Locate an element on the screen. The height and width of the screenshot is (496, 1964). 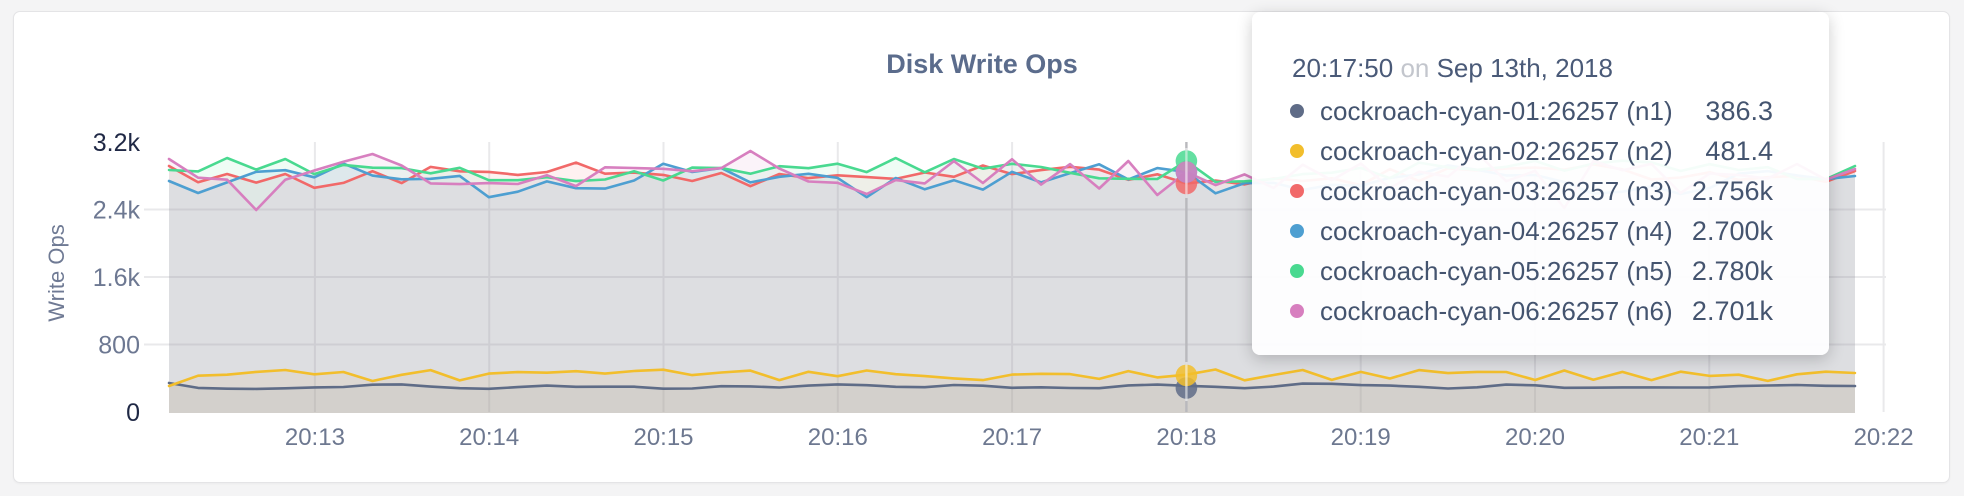
svg-text: 20:13 is located at coordinates (315, 437).